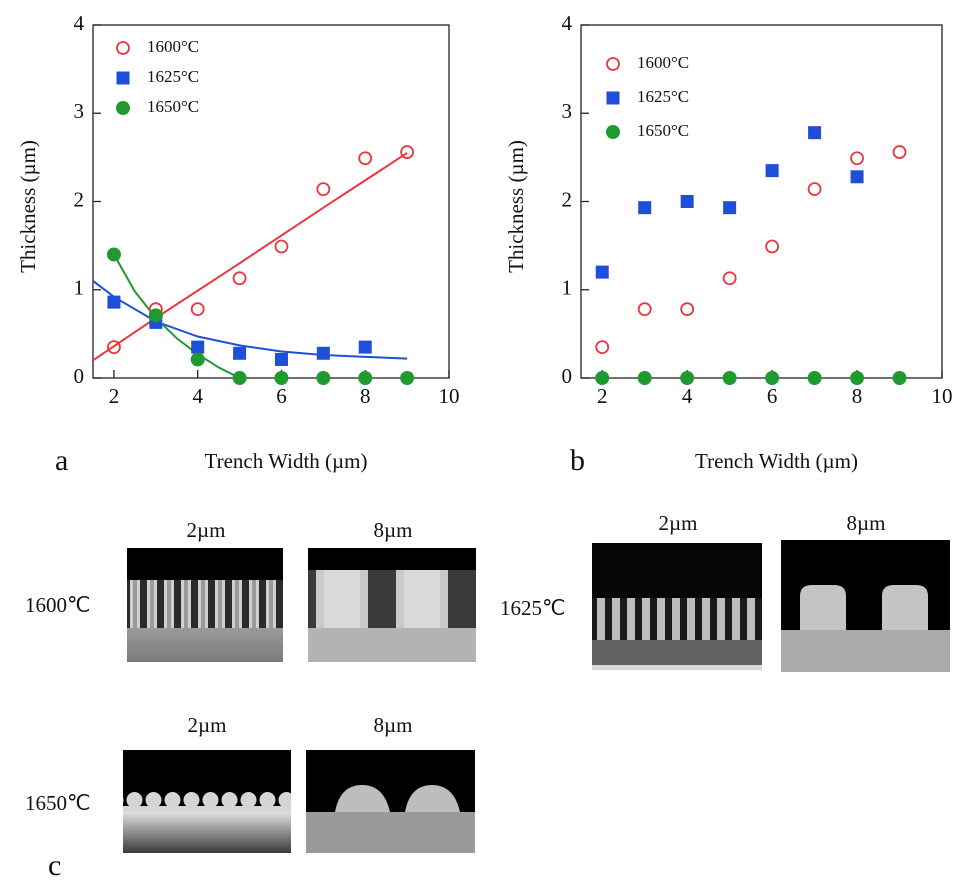 The height and width of the screenshot is (893, 969). What do you see at coordinates (61, 460) in the screenshot?
I see `panel-label: a` at bounding box center [61, 460].